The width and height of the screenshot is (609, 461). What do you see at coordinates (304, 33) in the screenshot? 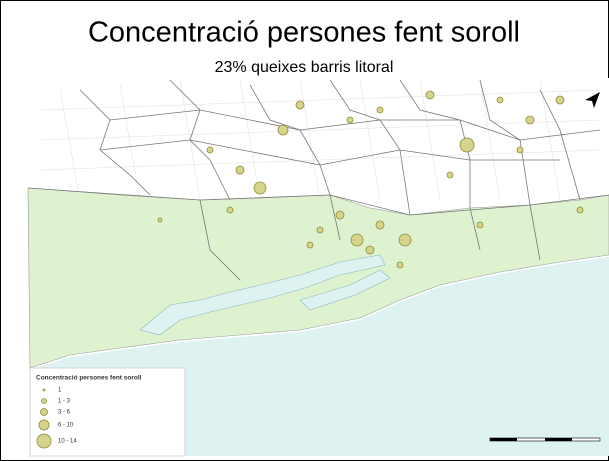
I see `title: Concentració persones fent soroll` at bounding box center [304, 33].